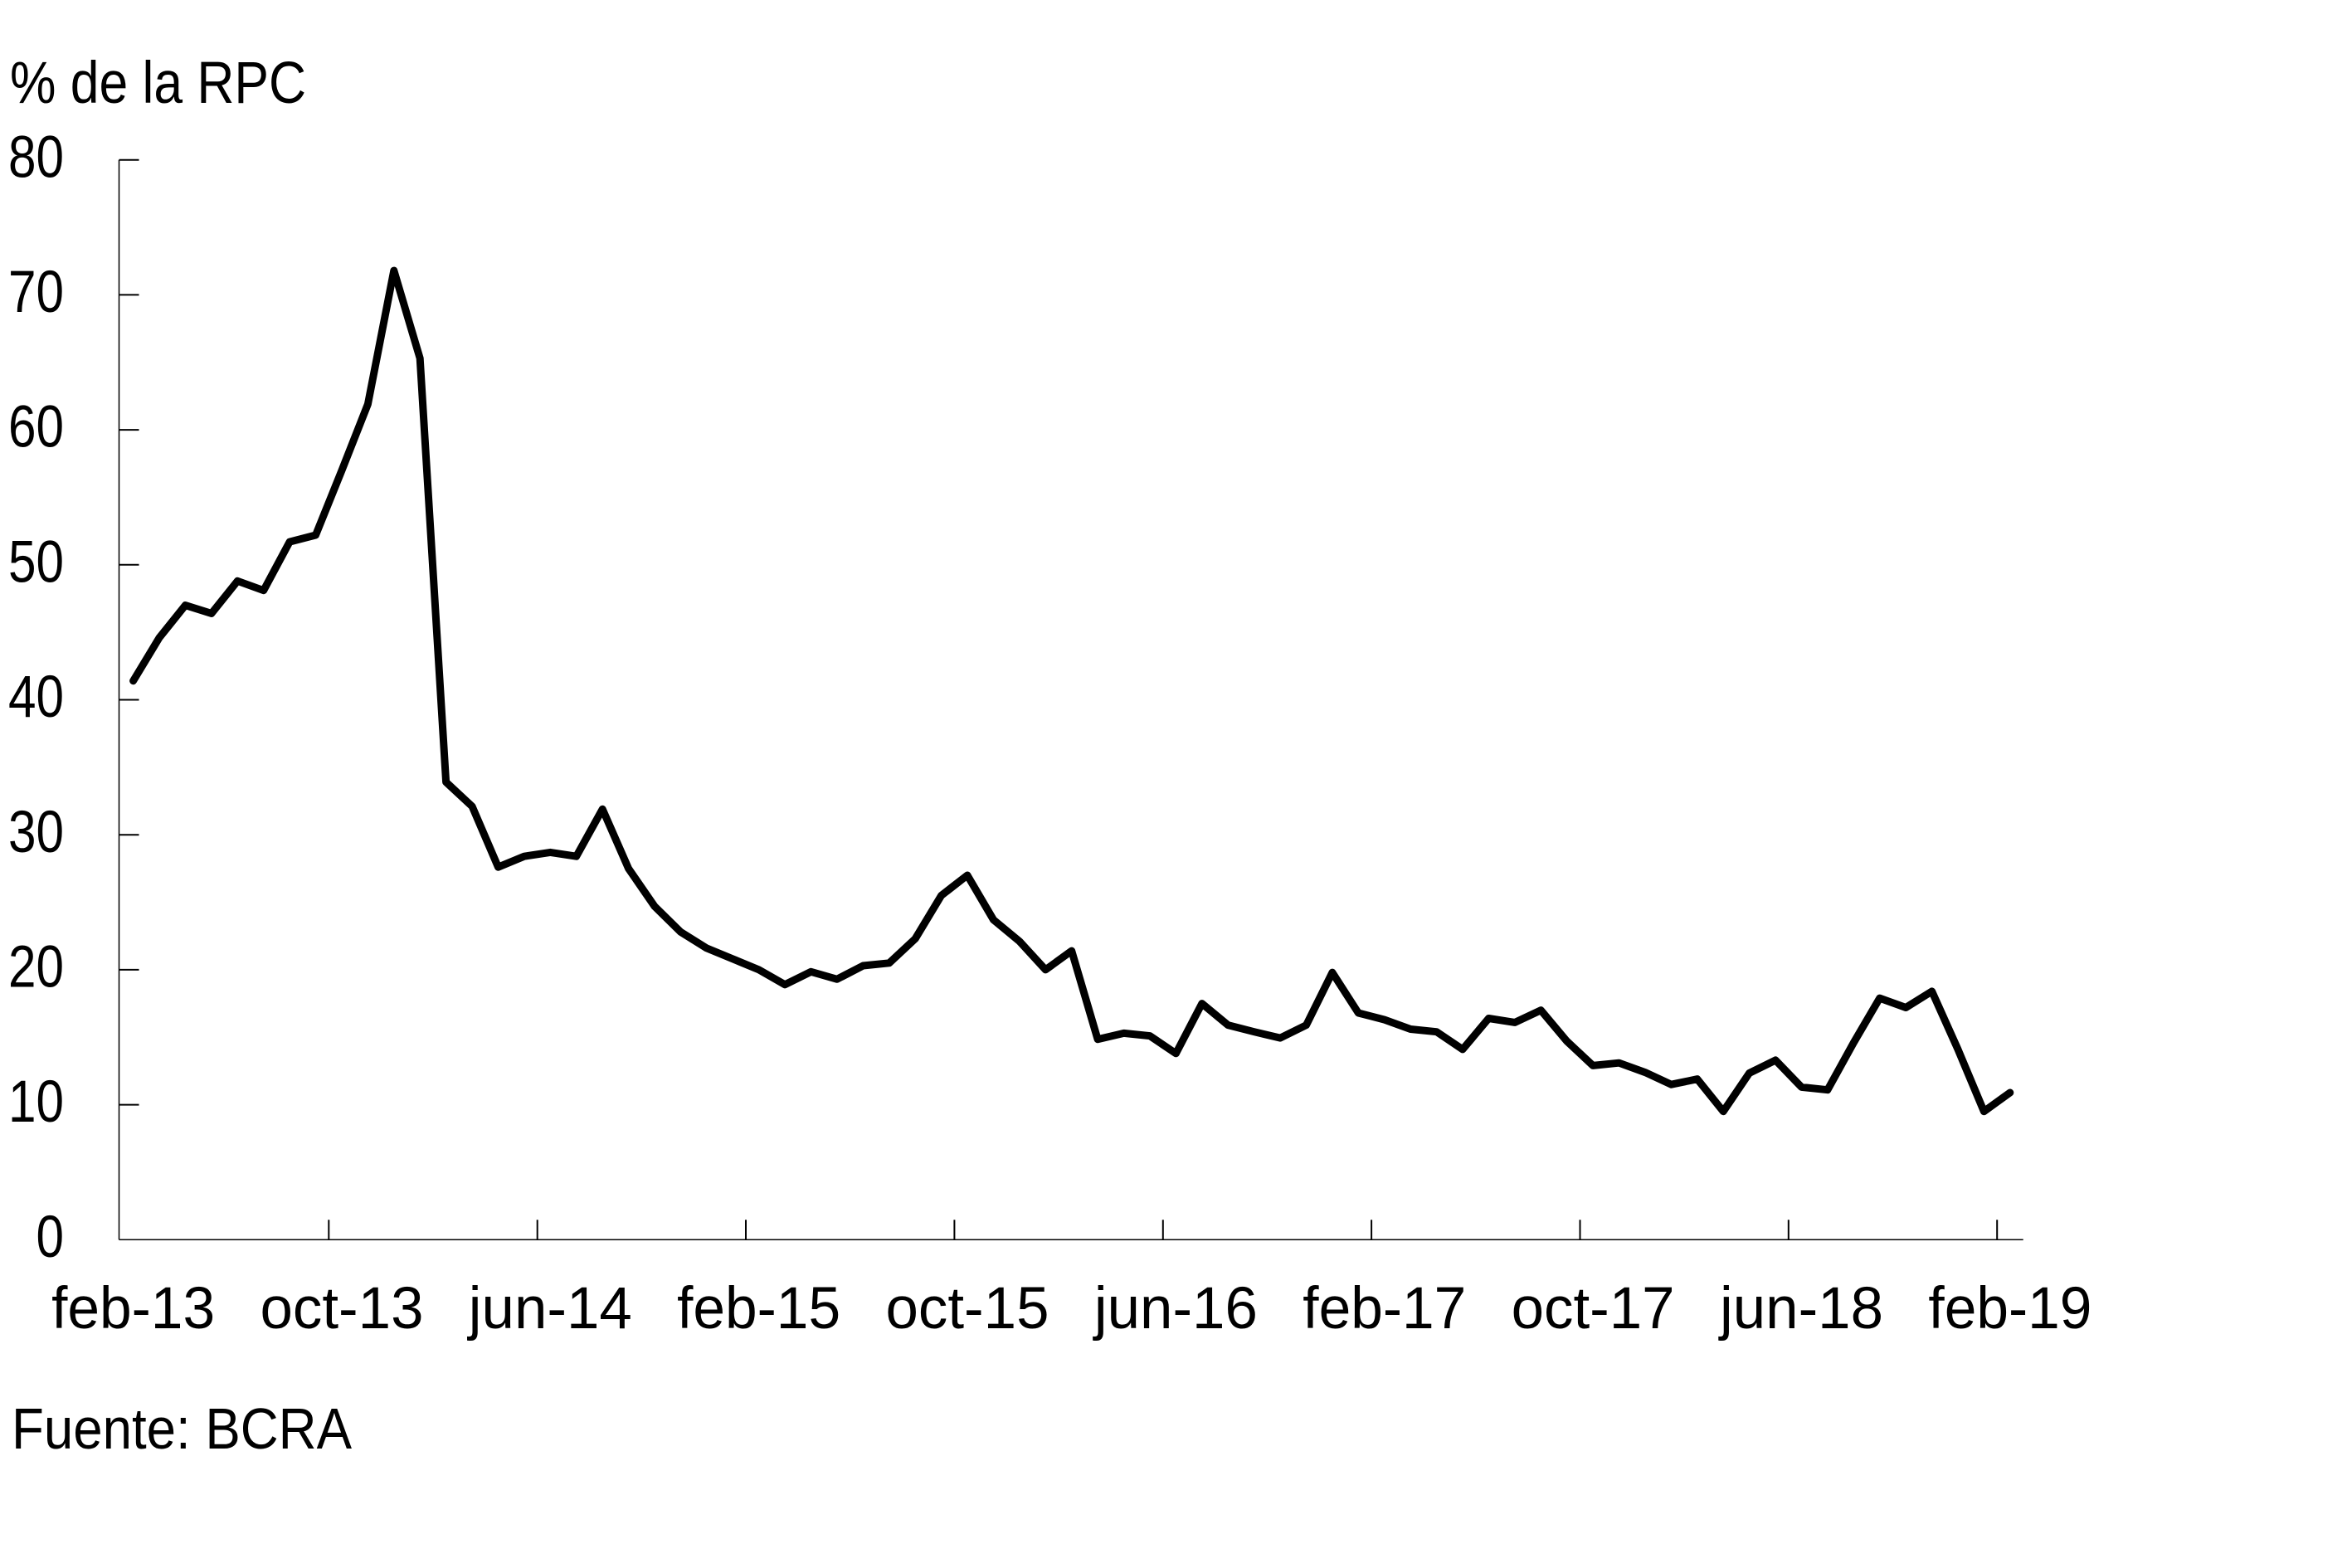 The height and width of the screenshot is (1568, 2352). Describe the element at coordinates (158, 83) in the screenshot. I see `svg-text: % de la RPC` at that location.